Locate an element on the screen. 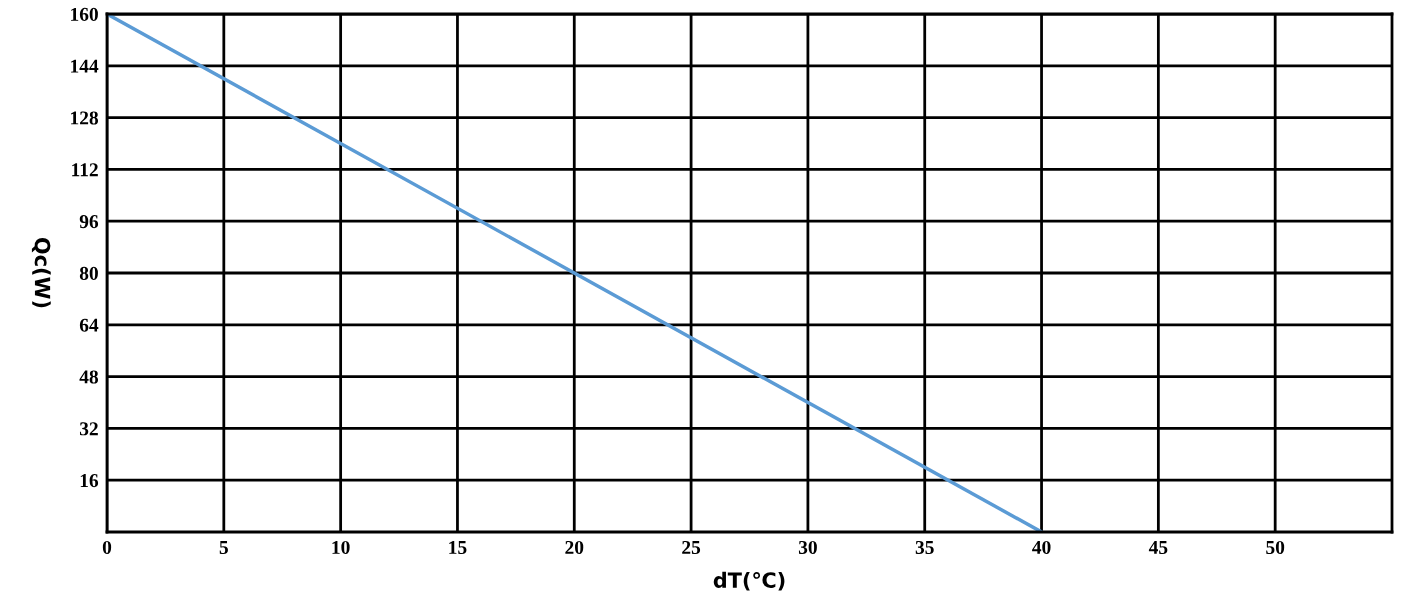 This screenshot has height=612, width=1408. x-tick-label: 30 is located at coordinates (807, 547).